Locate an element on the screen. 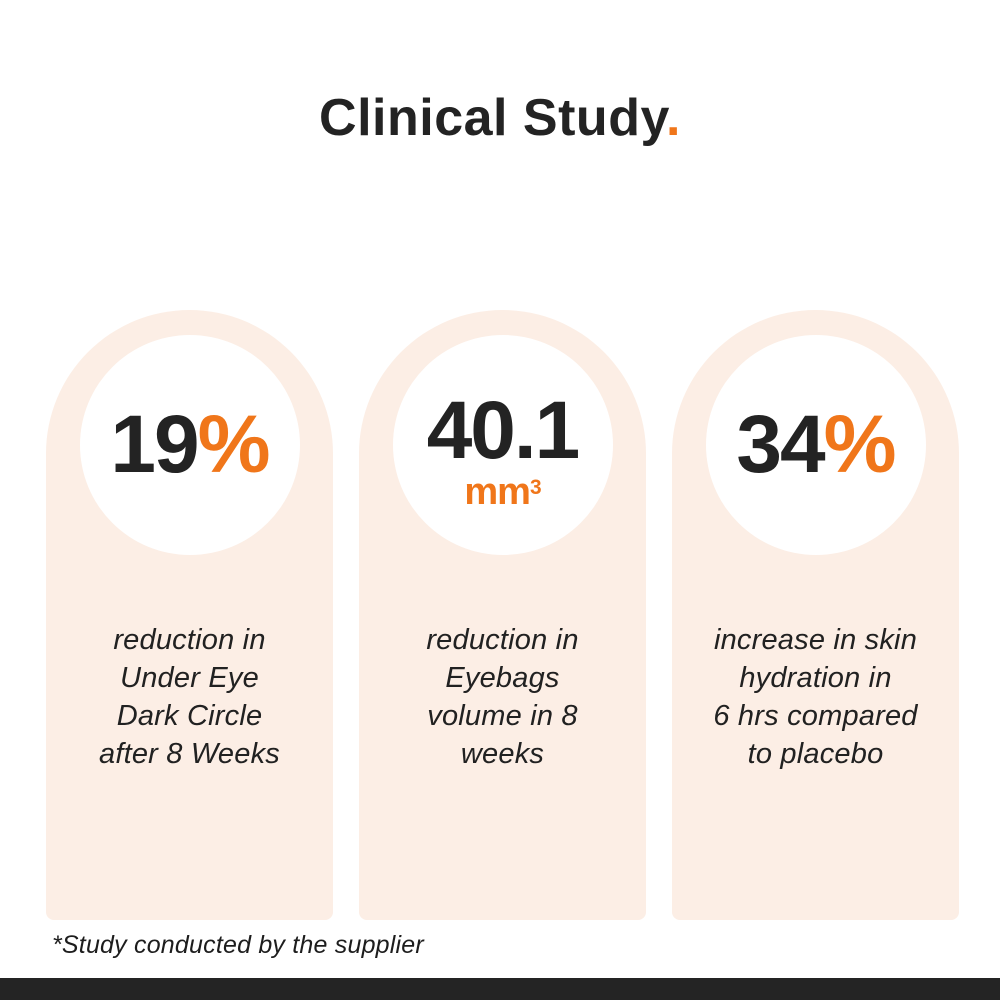 The height and width of the screenshot is (1000, 1000). stat-value: 40.1 is located at coordinates (504, 431).